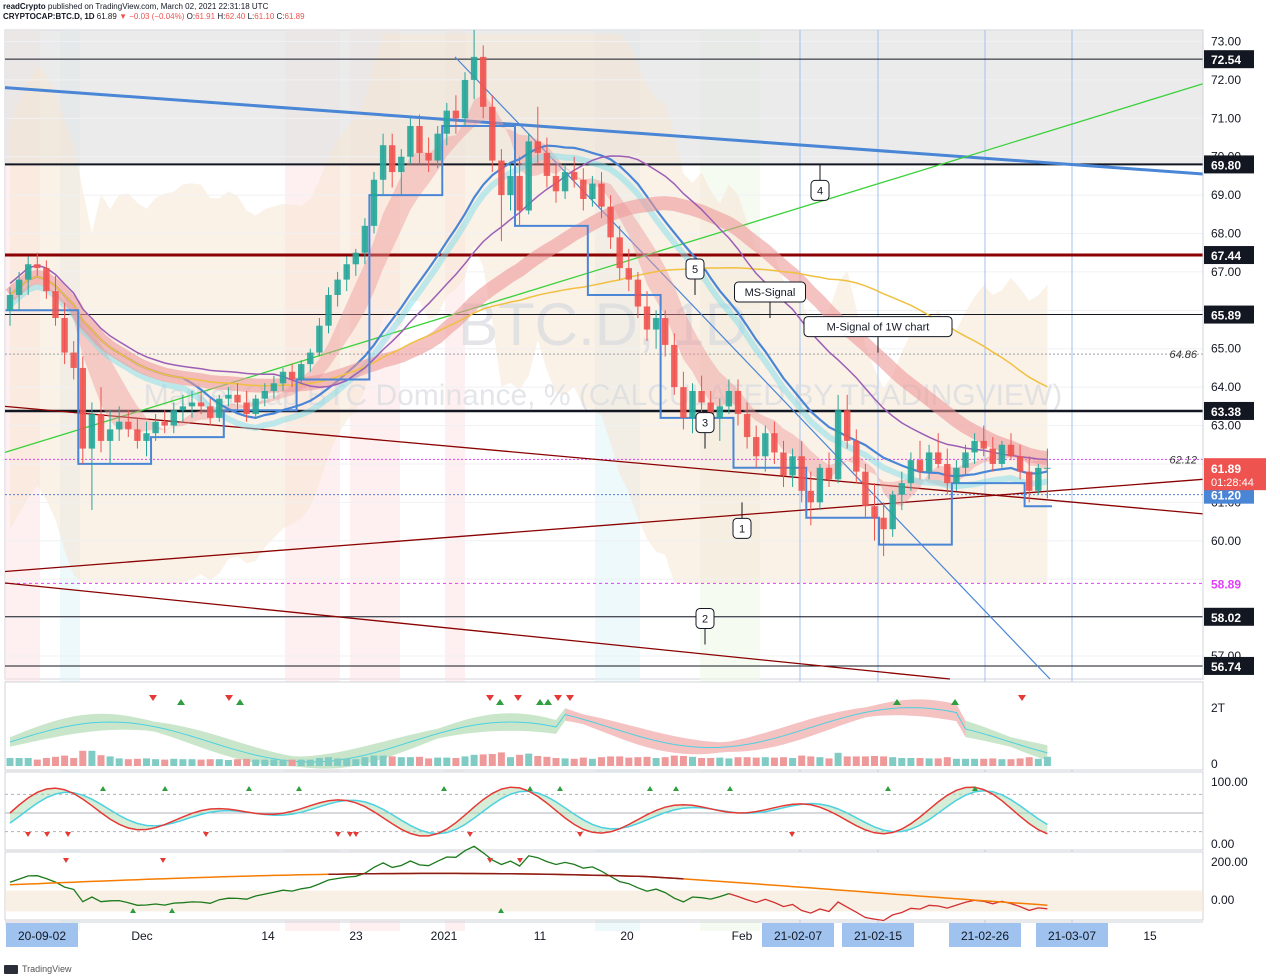 This screenshot has height=976, width=1280. I want to click on callout-text: MS-Signal, so click(770, 293).